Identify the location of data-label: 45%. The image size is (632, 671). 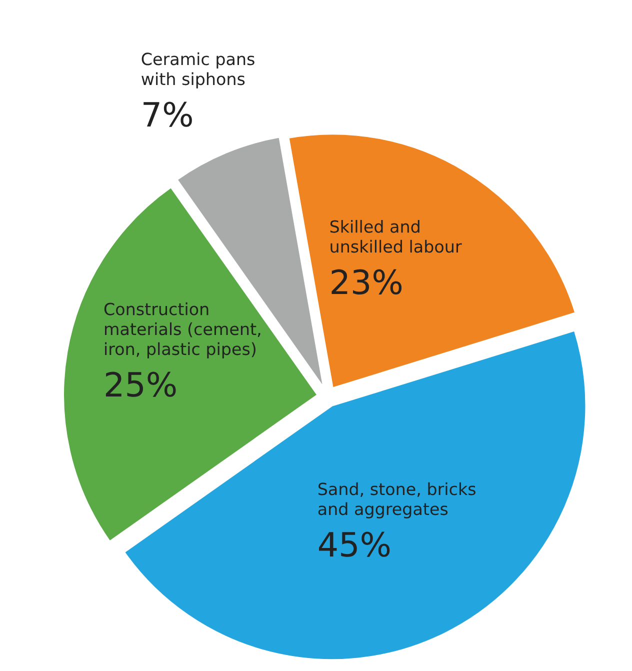
(354, 544).